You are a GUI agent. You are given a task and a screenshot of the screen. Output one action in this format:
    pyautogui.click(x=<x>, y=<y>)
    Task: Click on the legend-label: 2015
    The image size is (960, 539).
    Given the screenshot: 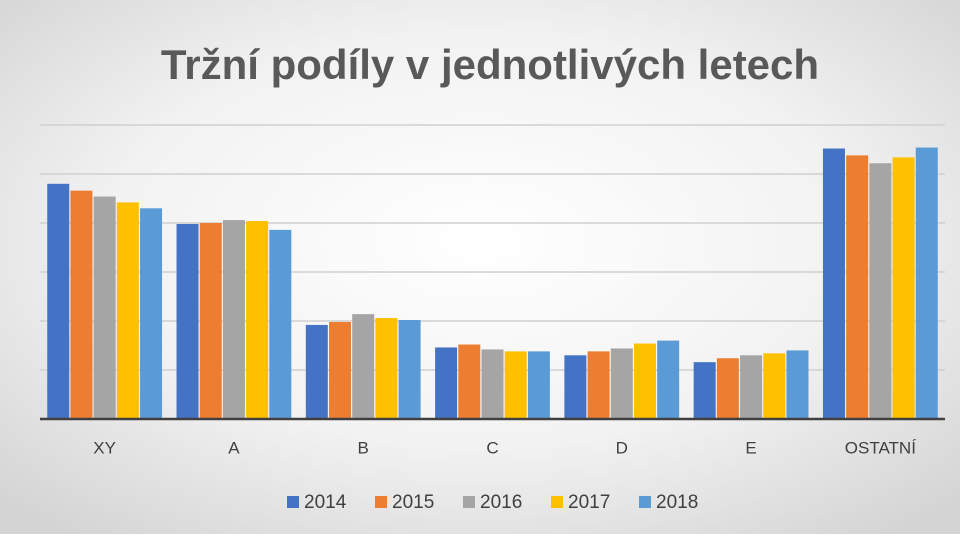 What is the action you would take?
    pyautogui.click(x=413, y=502)
    